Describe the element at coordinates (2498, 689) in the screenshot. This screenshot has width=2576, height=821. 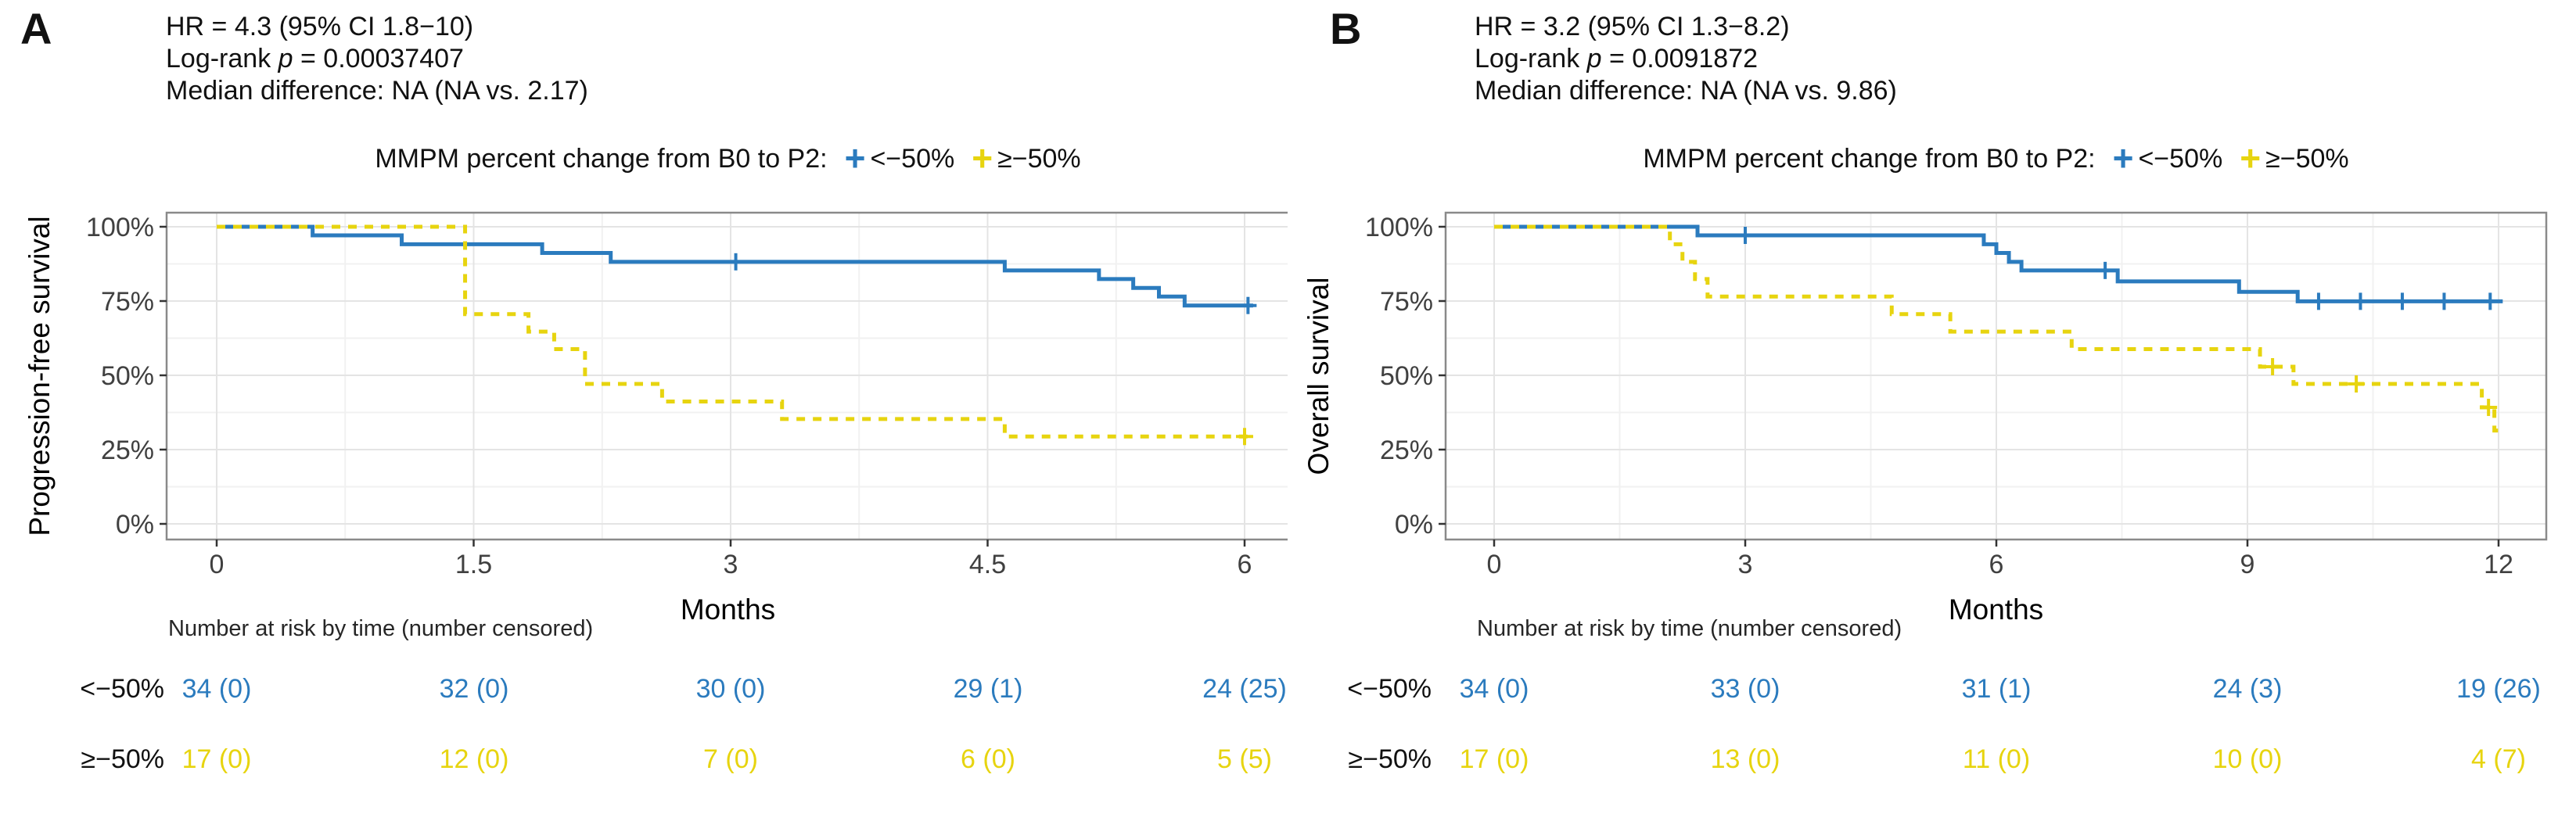
I see `risk-value: 19 (26)` at that location.